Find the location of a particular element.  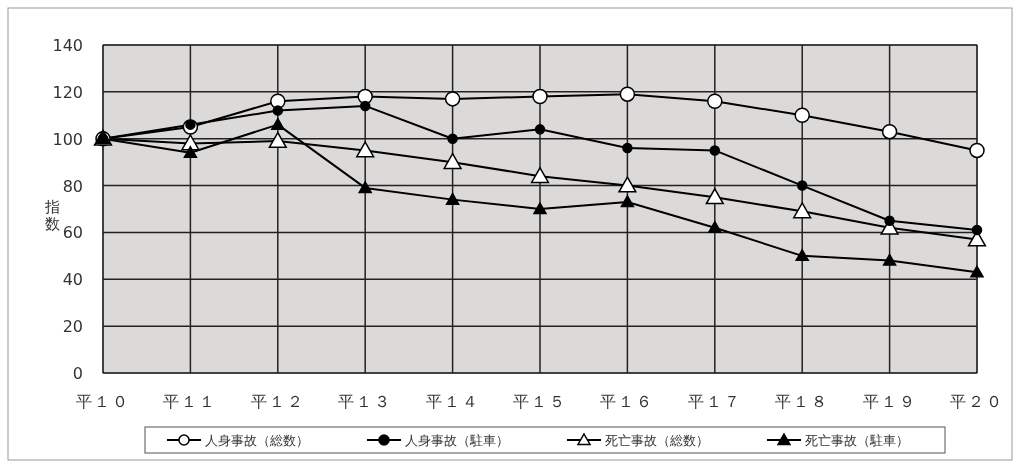

y-tick-label: 0 is located at coordinates (77, 373).